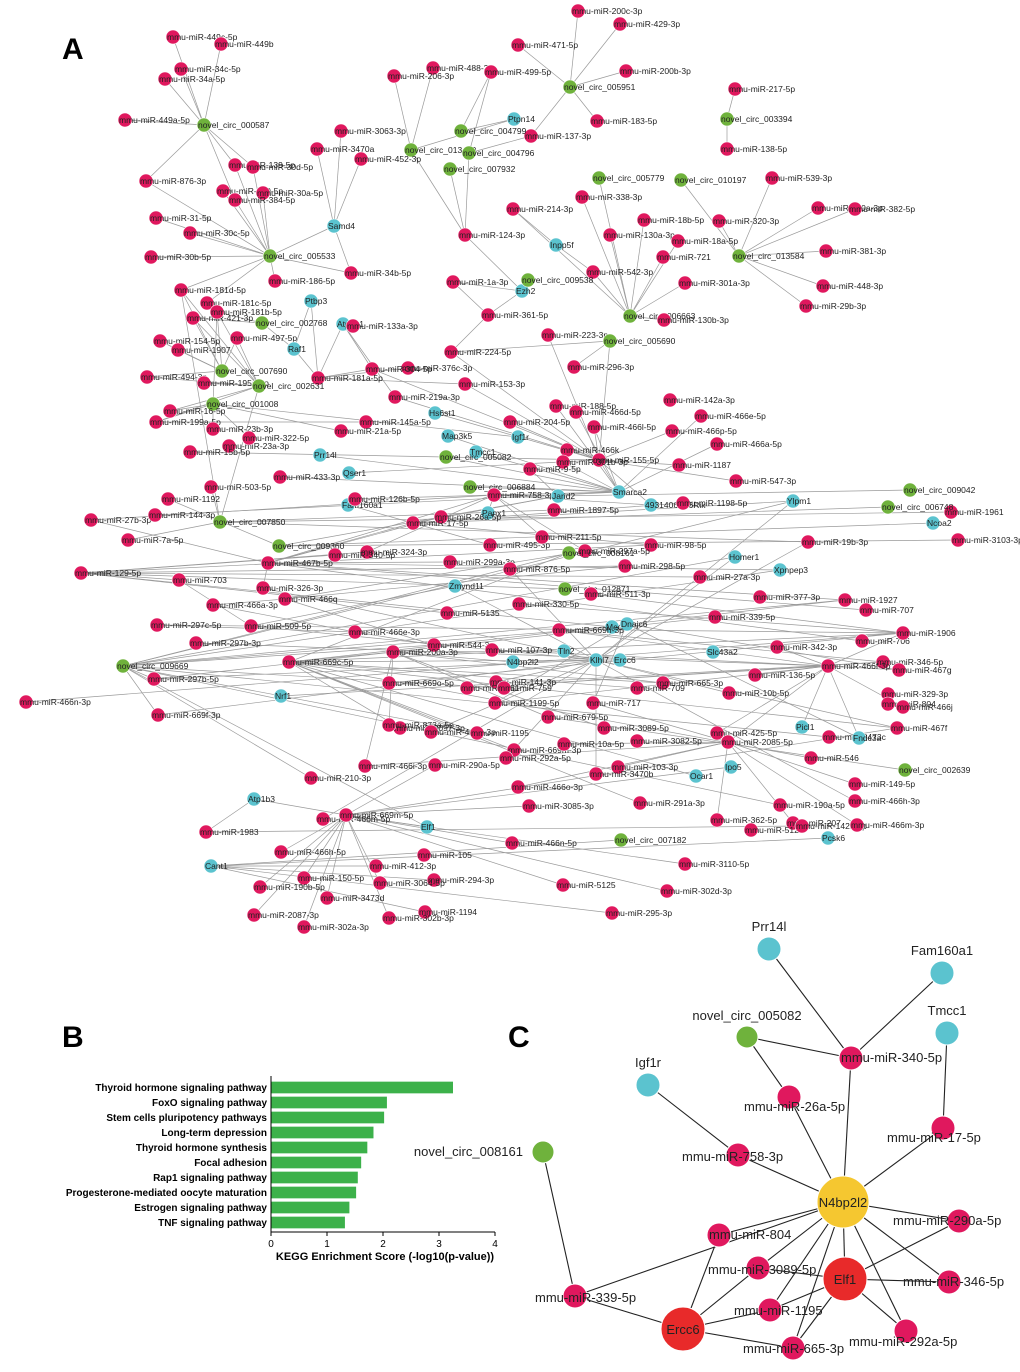  I want to click on net-a-node-xpnpep3: Xpnpep3, so click(790, 570).